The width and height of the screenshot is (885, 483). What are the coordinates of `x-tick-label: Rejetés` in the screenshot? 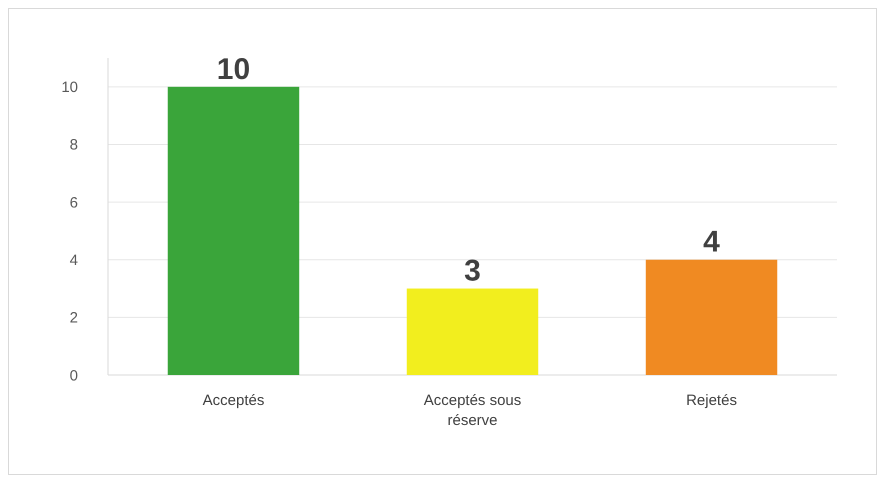 It's located at (711, 400).